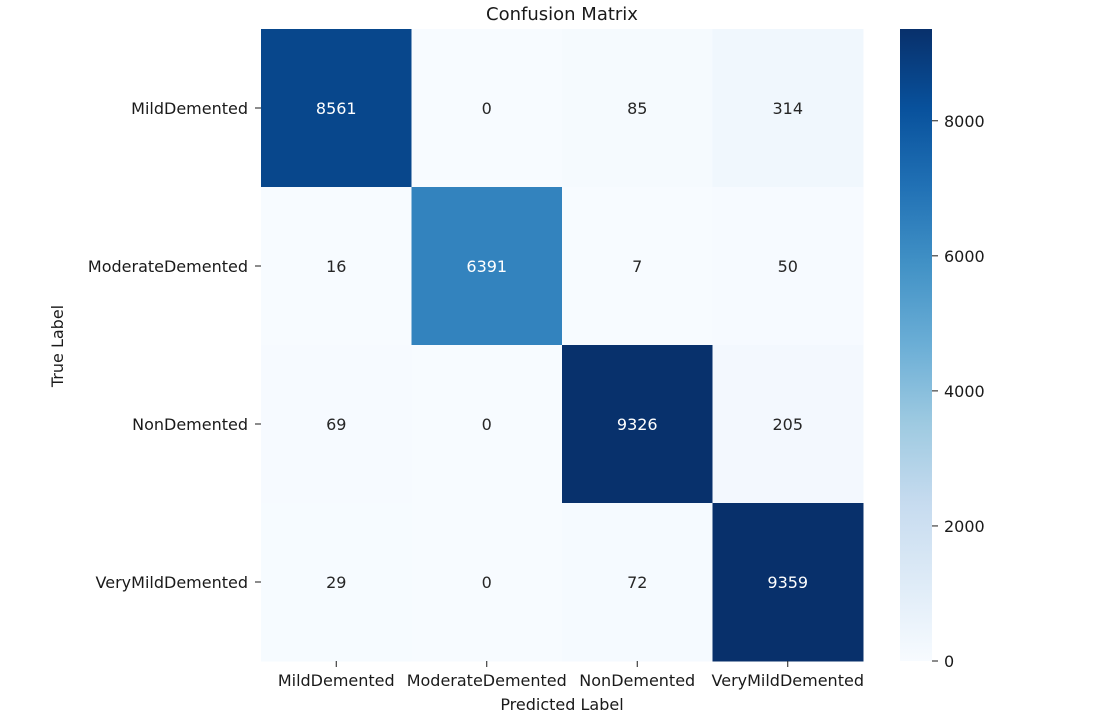 Image resolution: width=1099 pixels, height=720 pixels. Describe the element at coordinates (189, 108) in the screenshot. I see `y-tick-label: MildDemented` at that location.